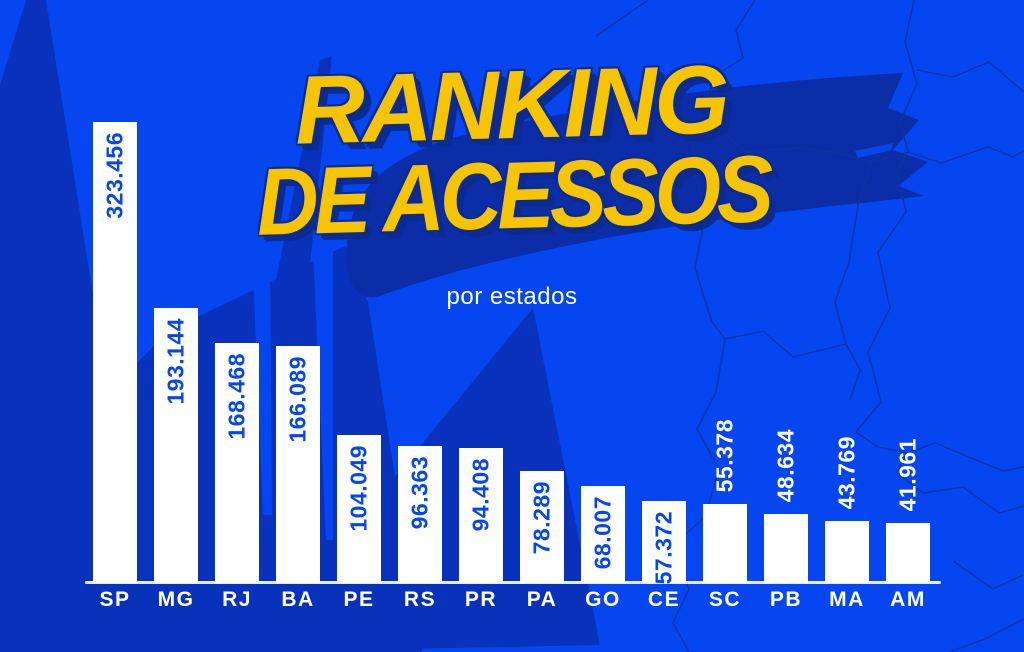 The height and width of the screenshot is (652, 1024). What do you see at coordinates (359, 599) in the screenshot?
I see `x-axis-label-PE: PE` at bounding box center [359, 599].